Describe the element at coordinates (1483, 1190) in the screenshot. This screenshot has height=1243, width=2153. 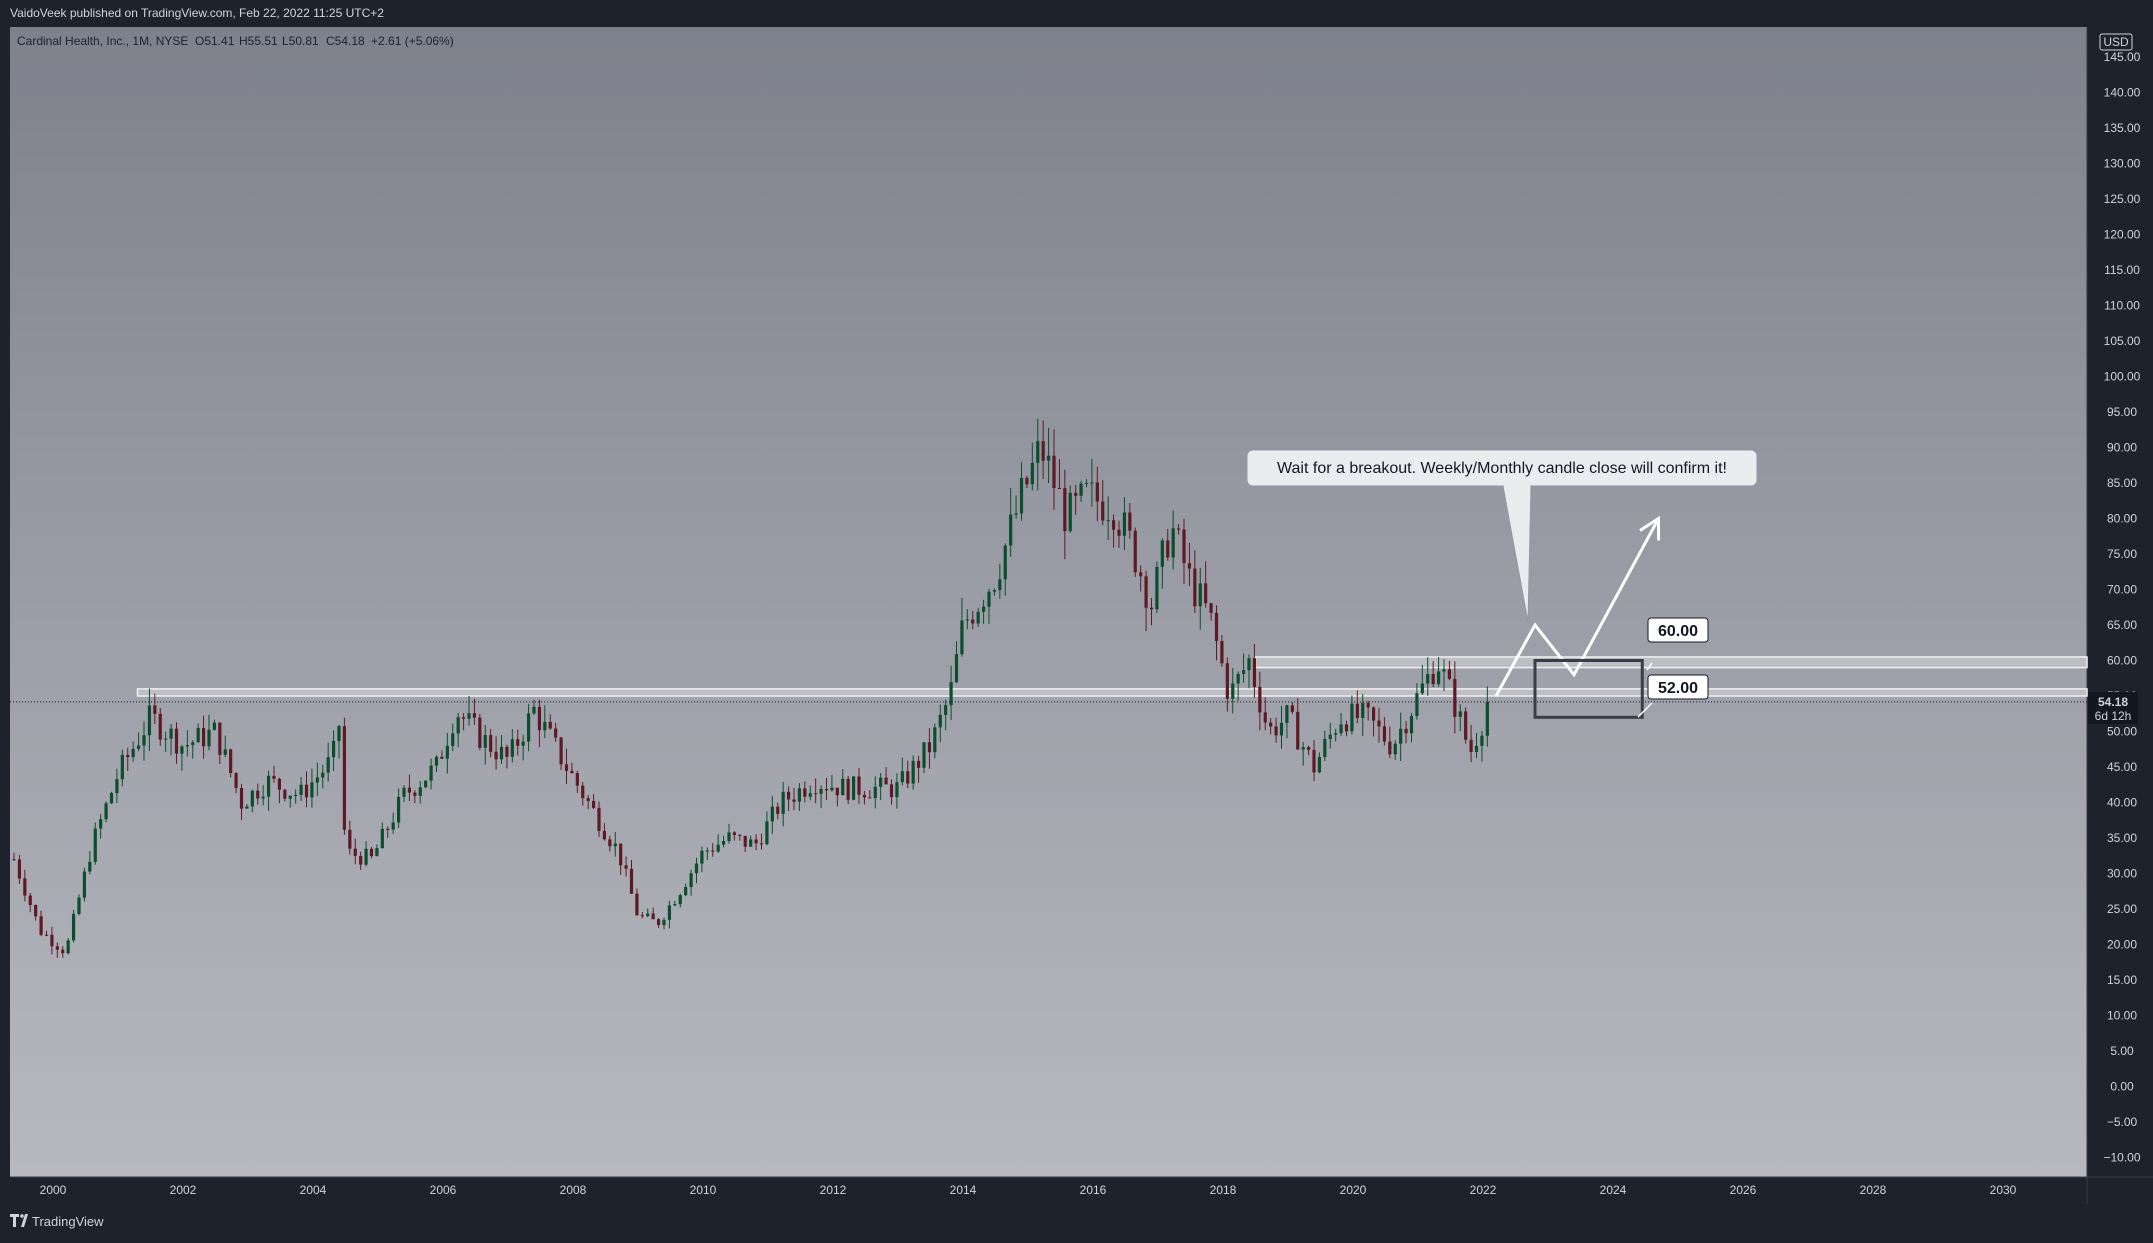
I see `x-tick-label: 2022` at that location.